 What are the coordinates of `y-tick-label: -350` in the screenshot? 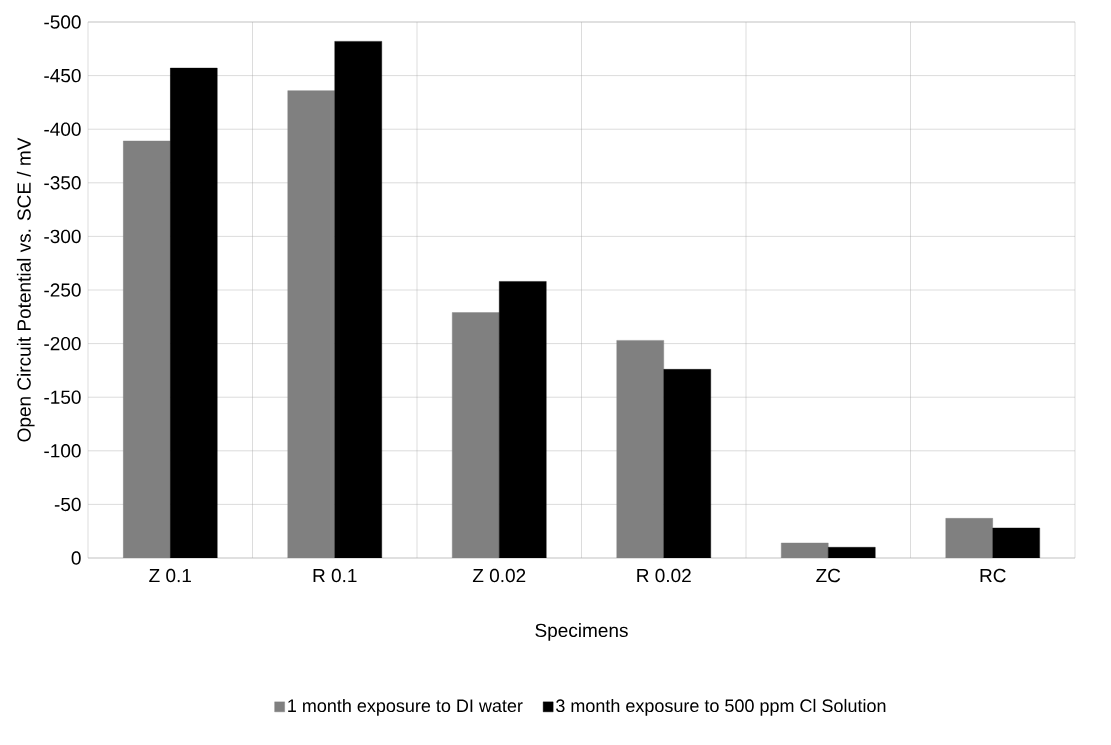 It's located at (62, 183).